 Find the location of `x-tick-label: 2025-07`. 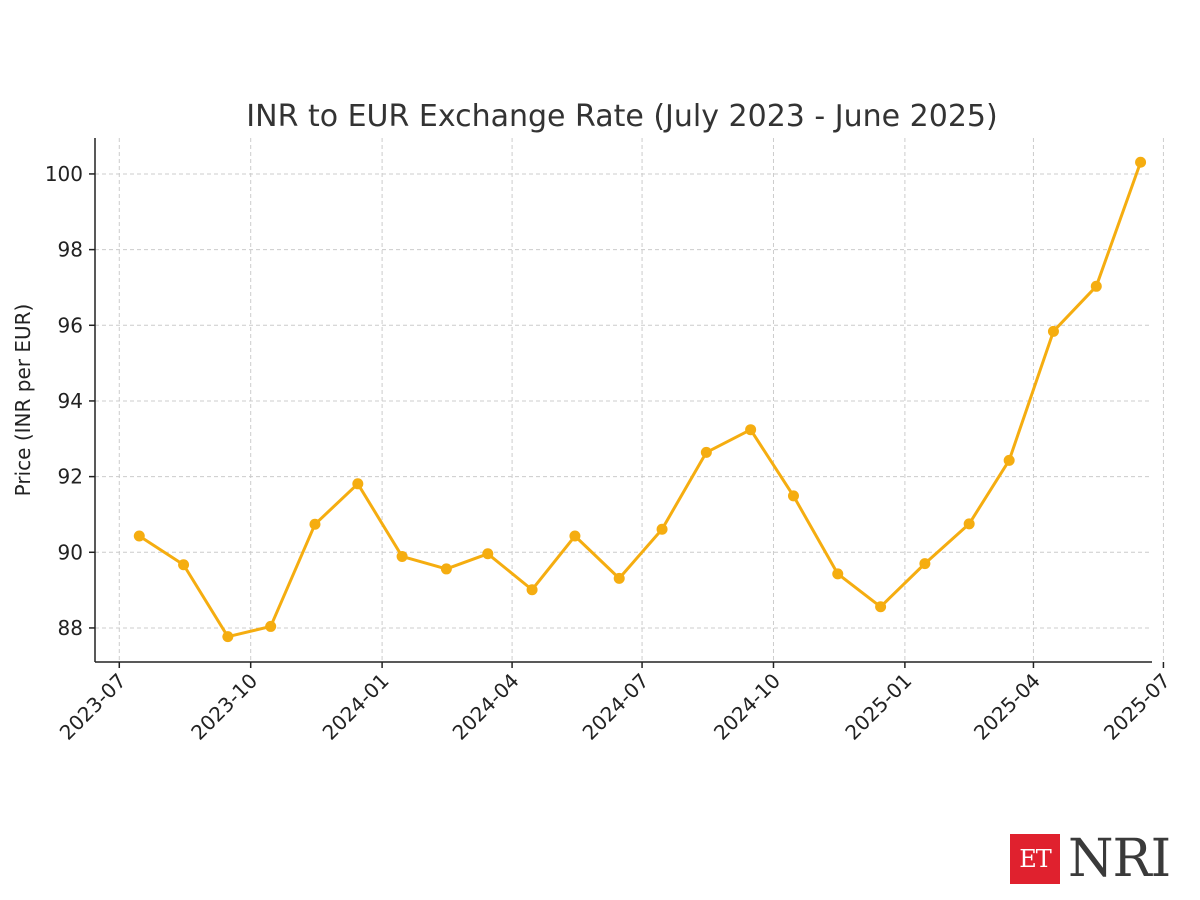

x-tick-label: 2025-07 is located at coordinates (1137, 707).